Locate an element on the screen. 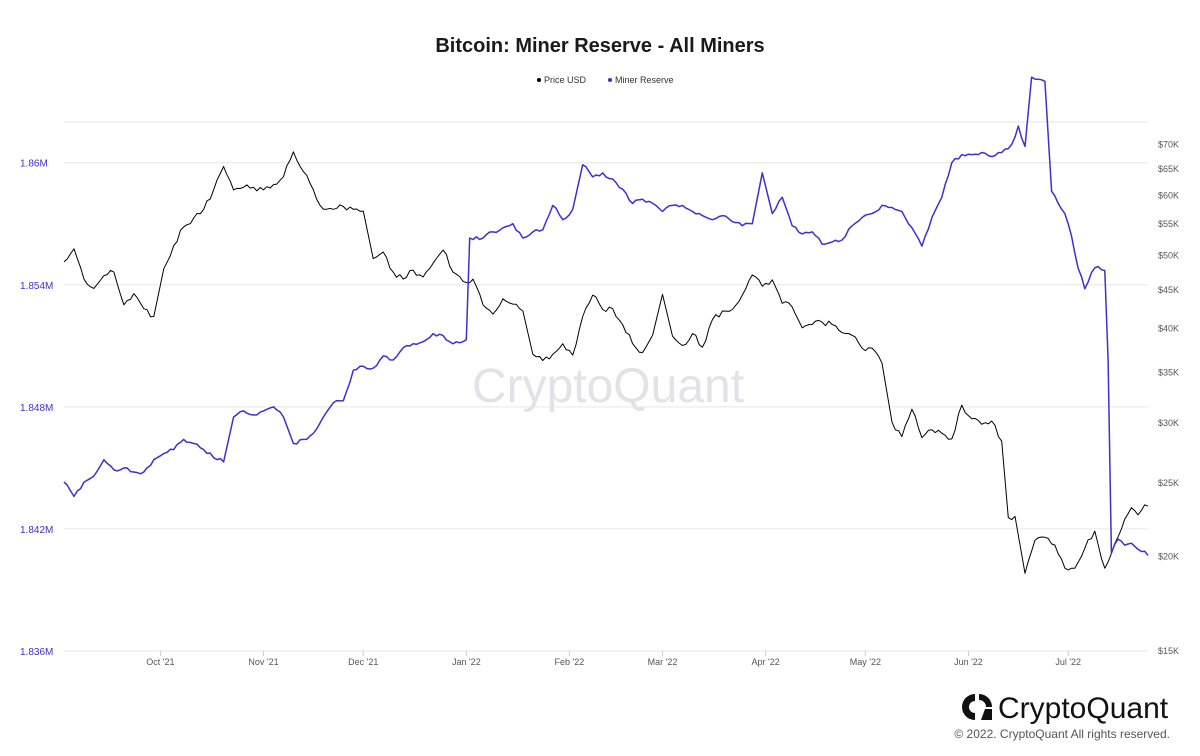 The image size is (1200, 756). y-axis-left: 1.836M 1.842M 1.848M 1.854M 1.86M is located at coordinates (36, 408).